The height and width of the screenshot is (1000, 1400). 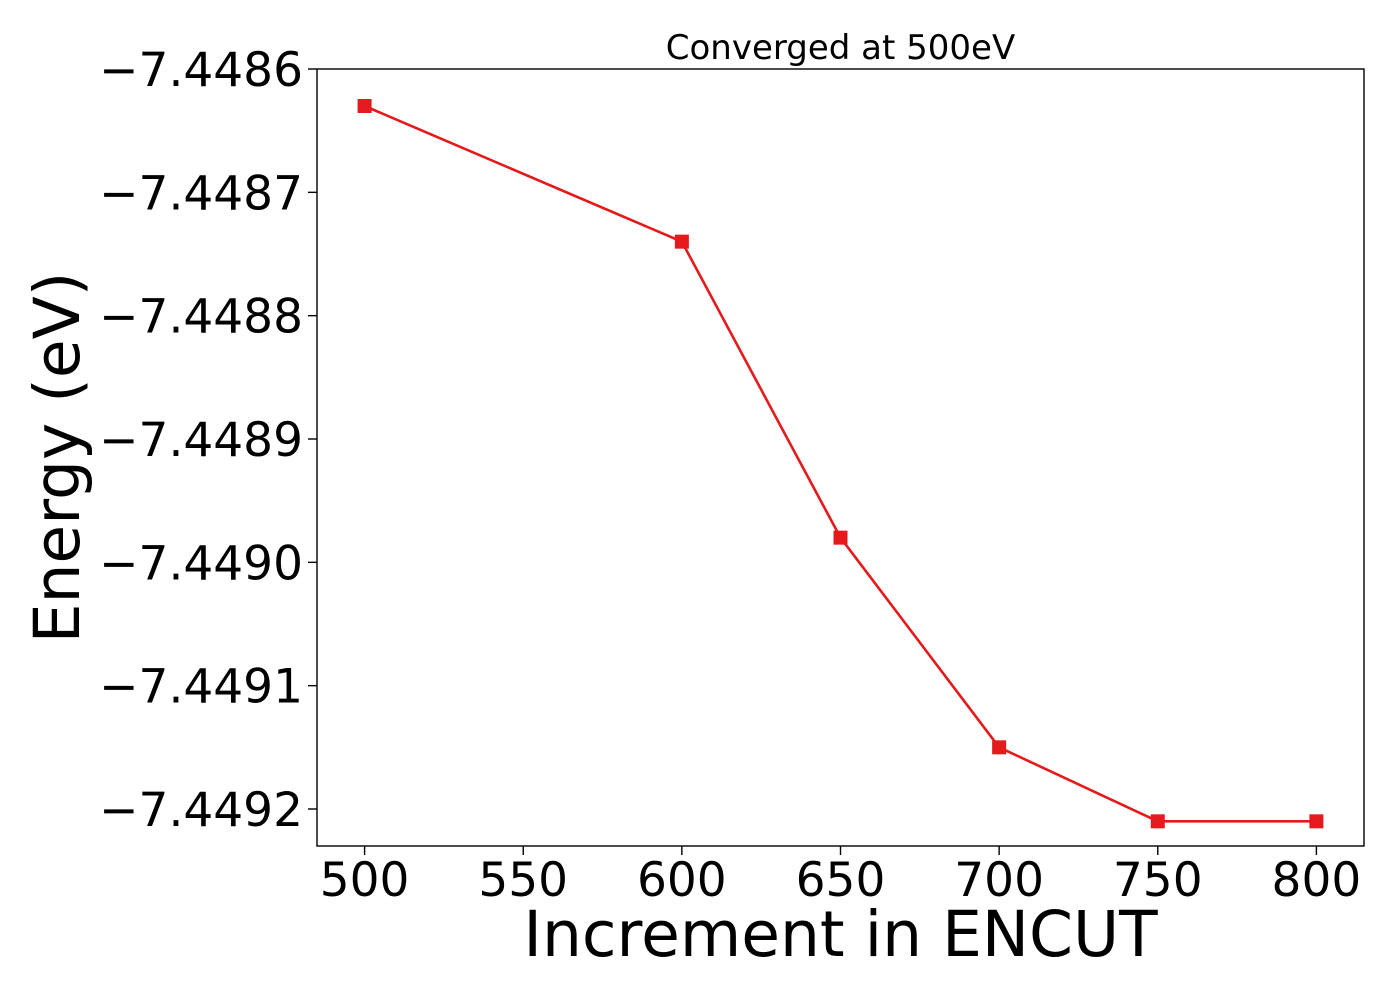 What do you see at coordinates (1317, 880) in the screenshot?
I see `x-tick-label: 800` at bounding box center [1317, 880].